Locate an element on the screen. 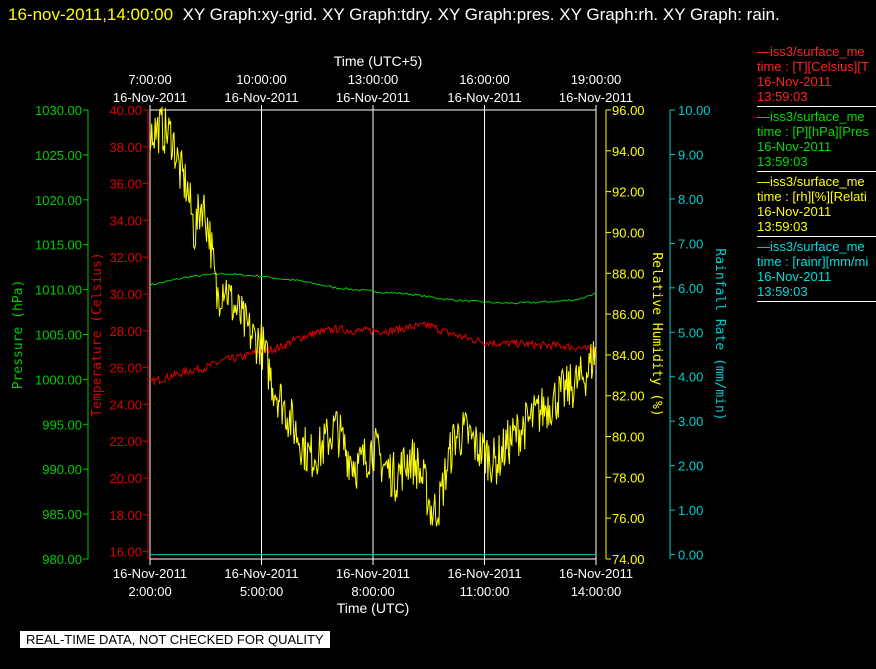 The image size is (876, 669). legend-entry-line: time : [rh][%][Relati is located at coordinates (812, 196).